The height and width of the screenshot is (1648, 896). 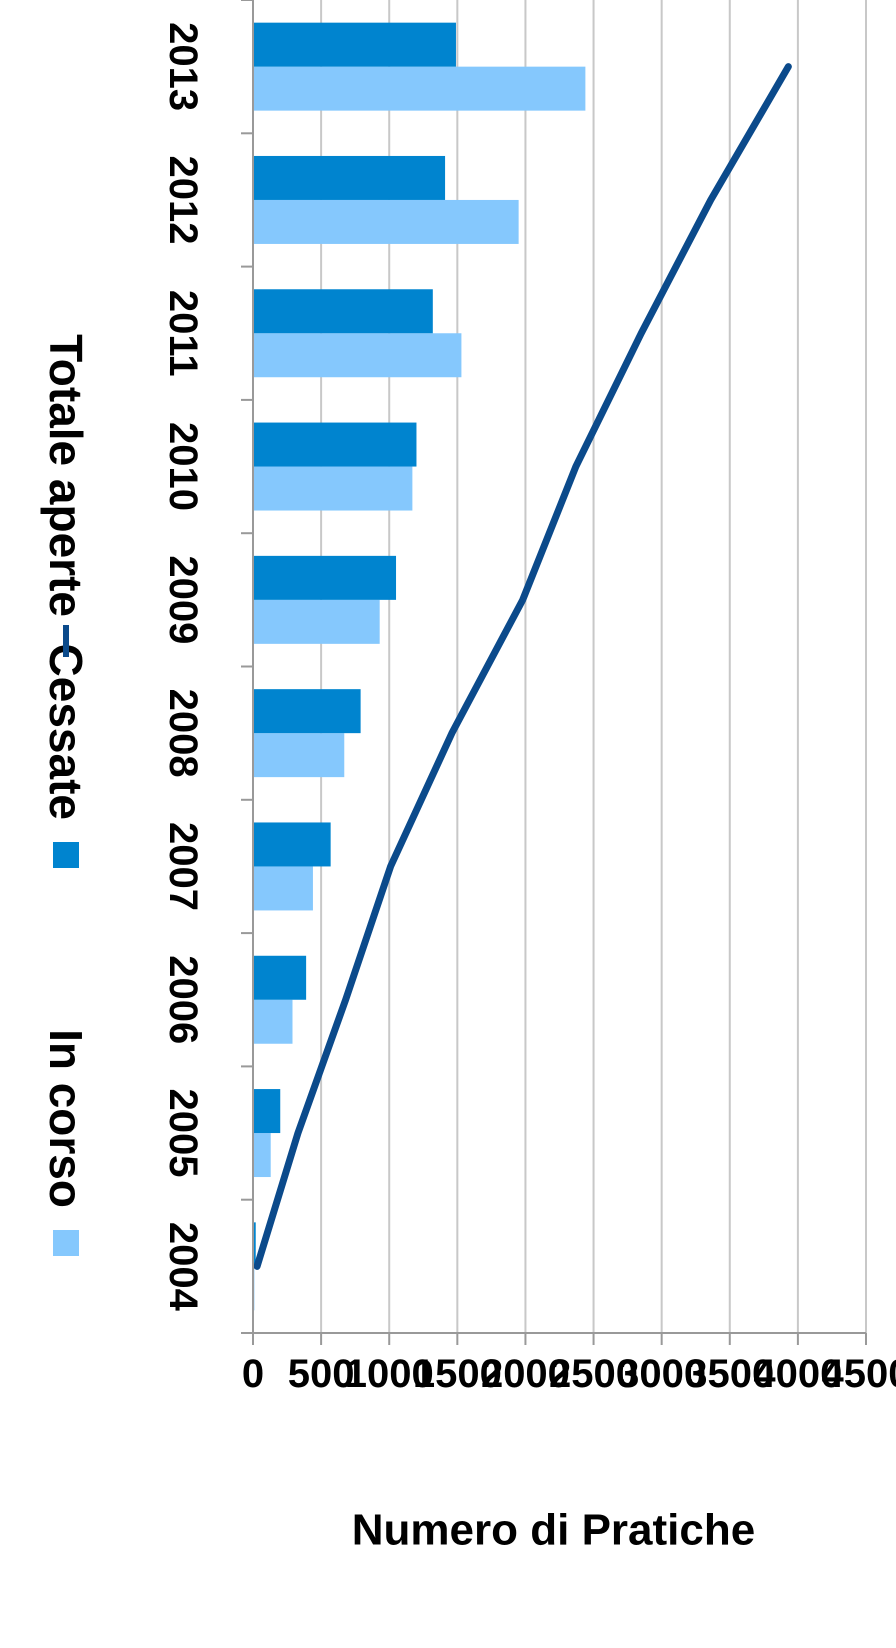 What do you see at coordinates (183, 866) in the screenshot?
I see `category-label: 2007` at bounding box center [183, 866].